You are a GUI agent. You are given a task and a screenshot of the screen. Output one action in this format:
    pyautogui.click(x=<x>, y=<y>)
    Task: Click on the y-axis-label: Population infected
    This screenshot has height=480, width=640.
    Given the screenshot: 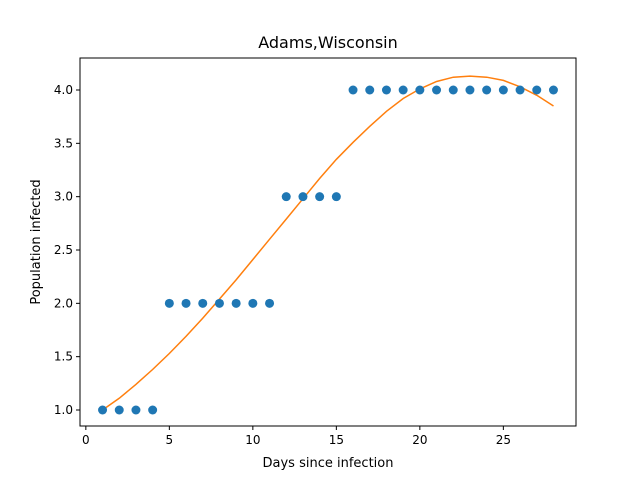 What is the action you would take?
    pyautogui.click(x=36, y=241)
    